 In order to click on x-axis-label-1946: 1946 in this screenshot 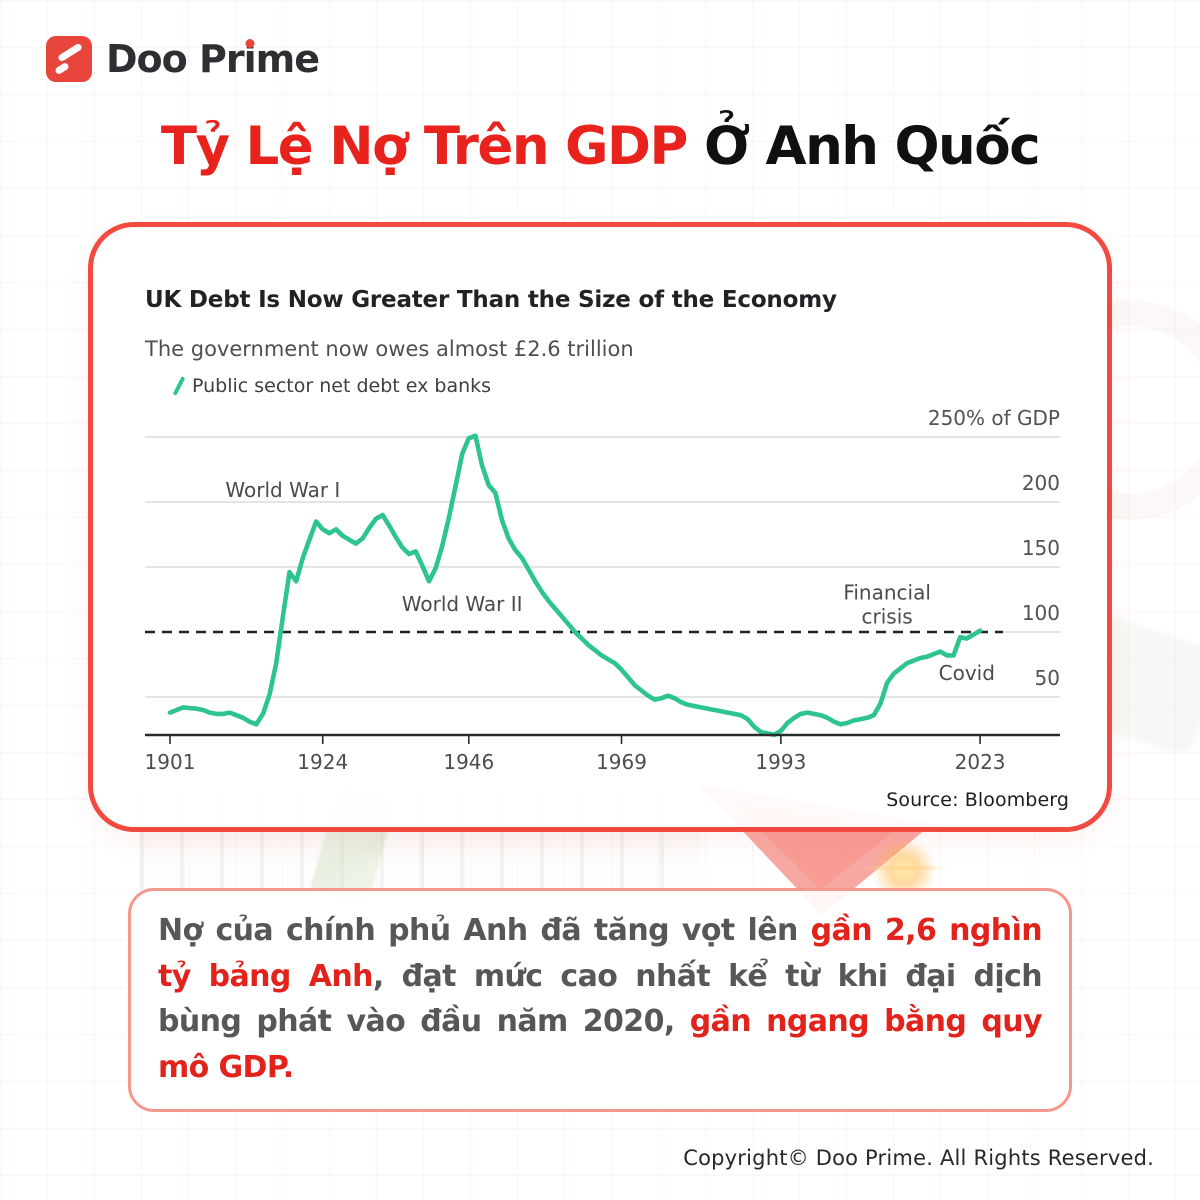, I will do `click(468, 762)`.